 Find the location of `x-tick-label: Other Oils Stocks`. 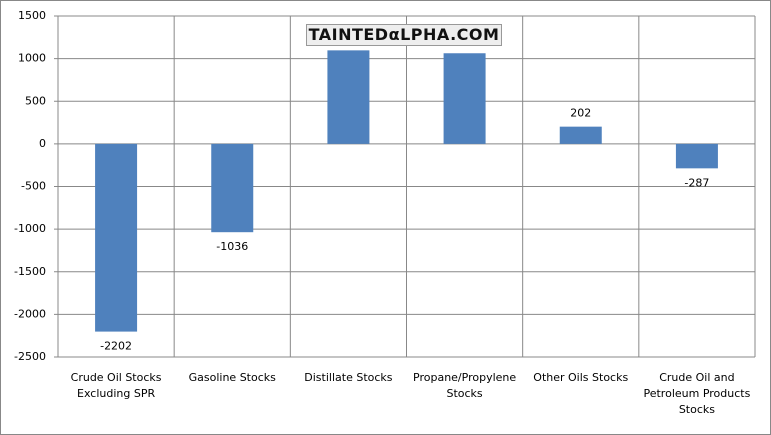

x-tick-label: Other Oils Stocks is located at coordinates (581, 377).